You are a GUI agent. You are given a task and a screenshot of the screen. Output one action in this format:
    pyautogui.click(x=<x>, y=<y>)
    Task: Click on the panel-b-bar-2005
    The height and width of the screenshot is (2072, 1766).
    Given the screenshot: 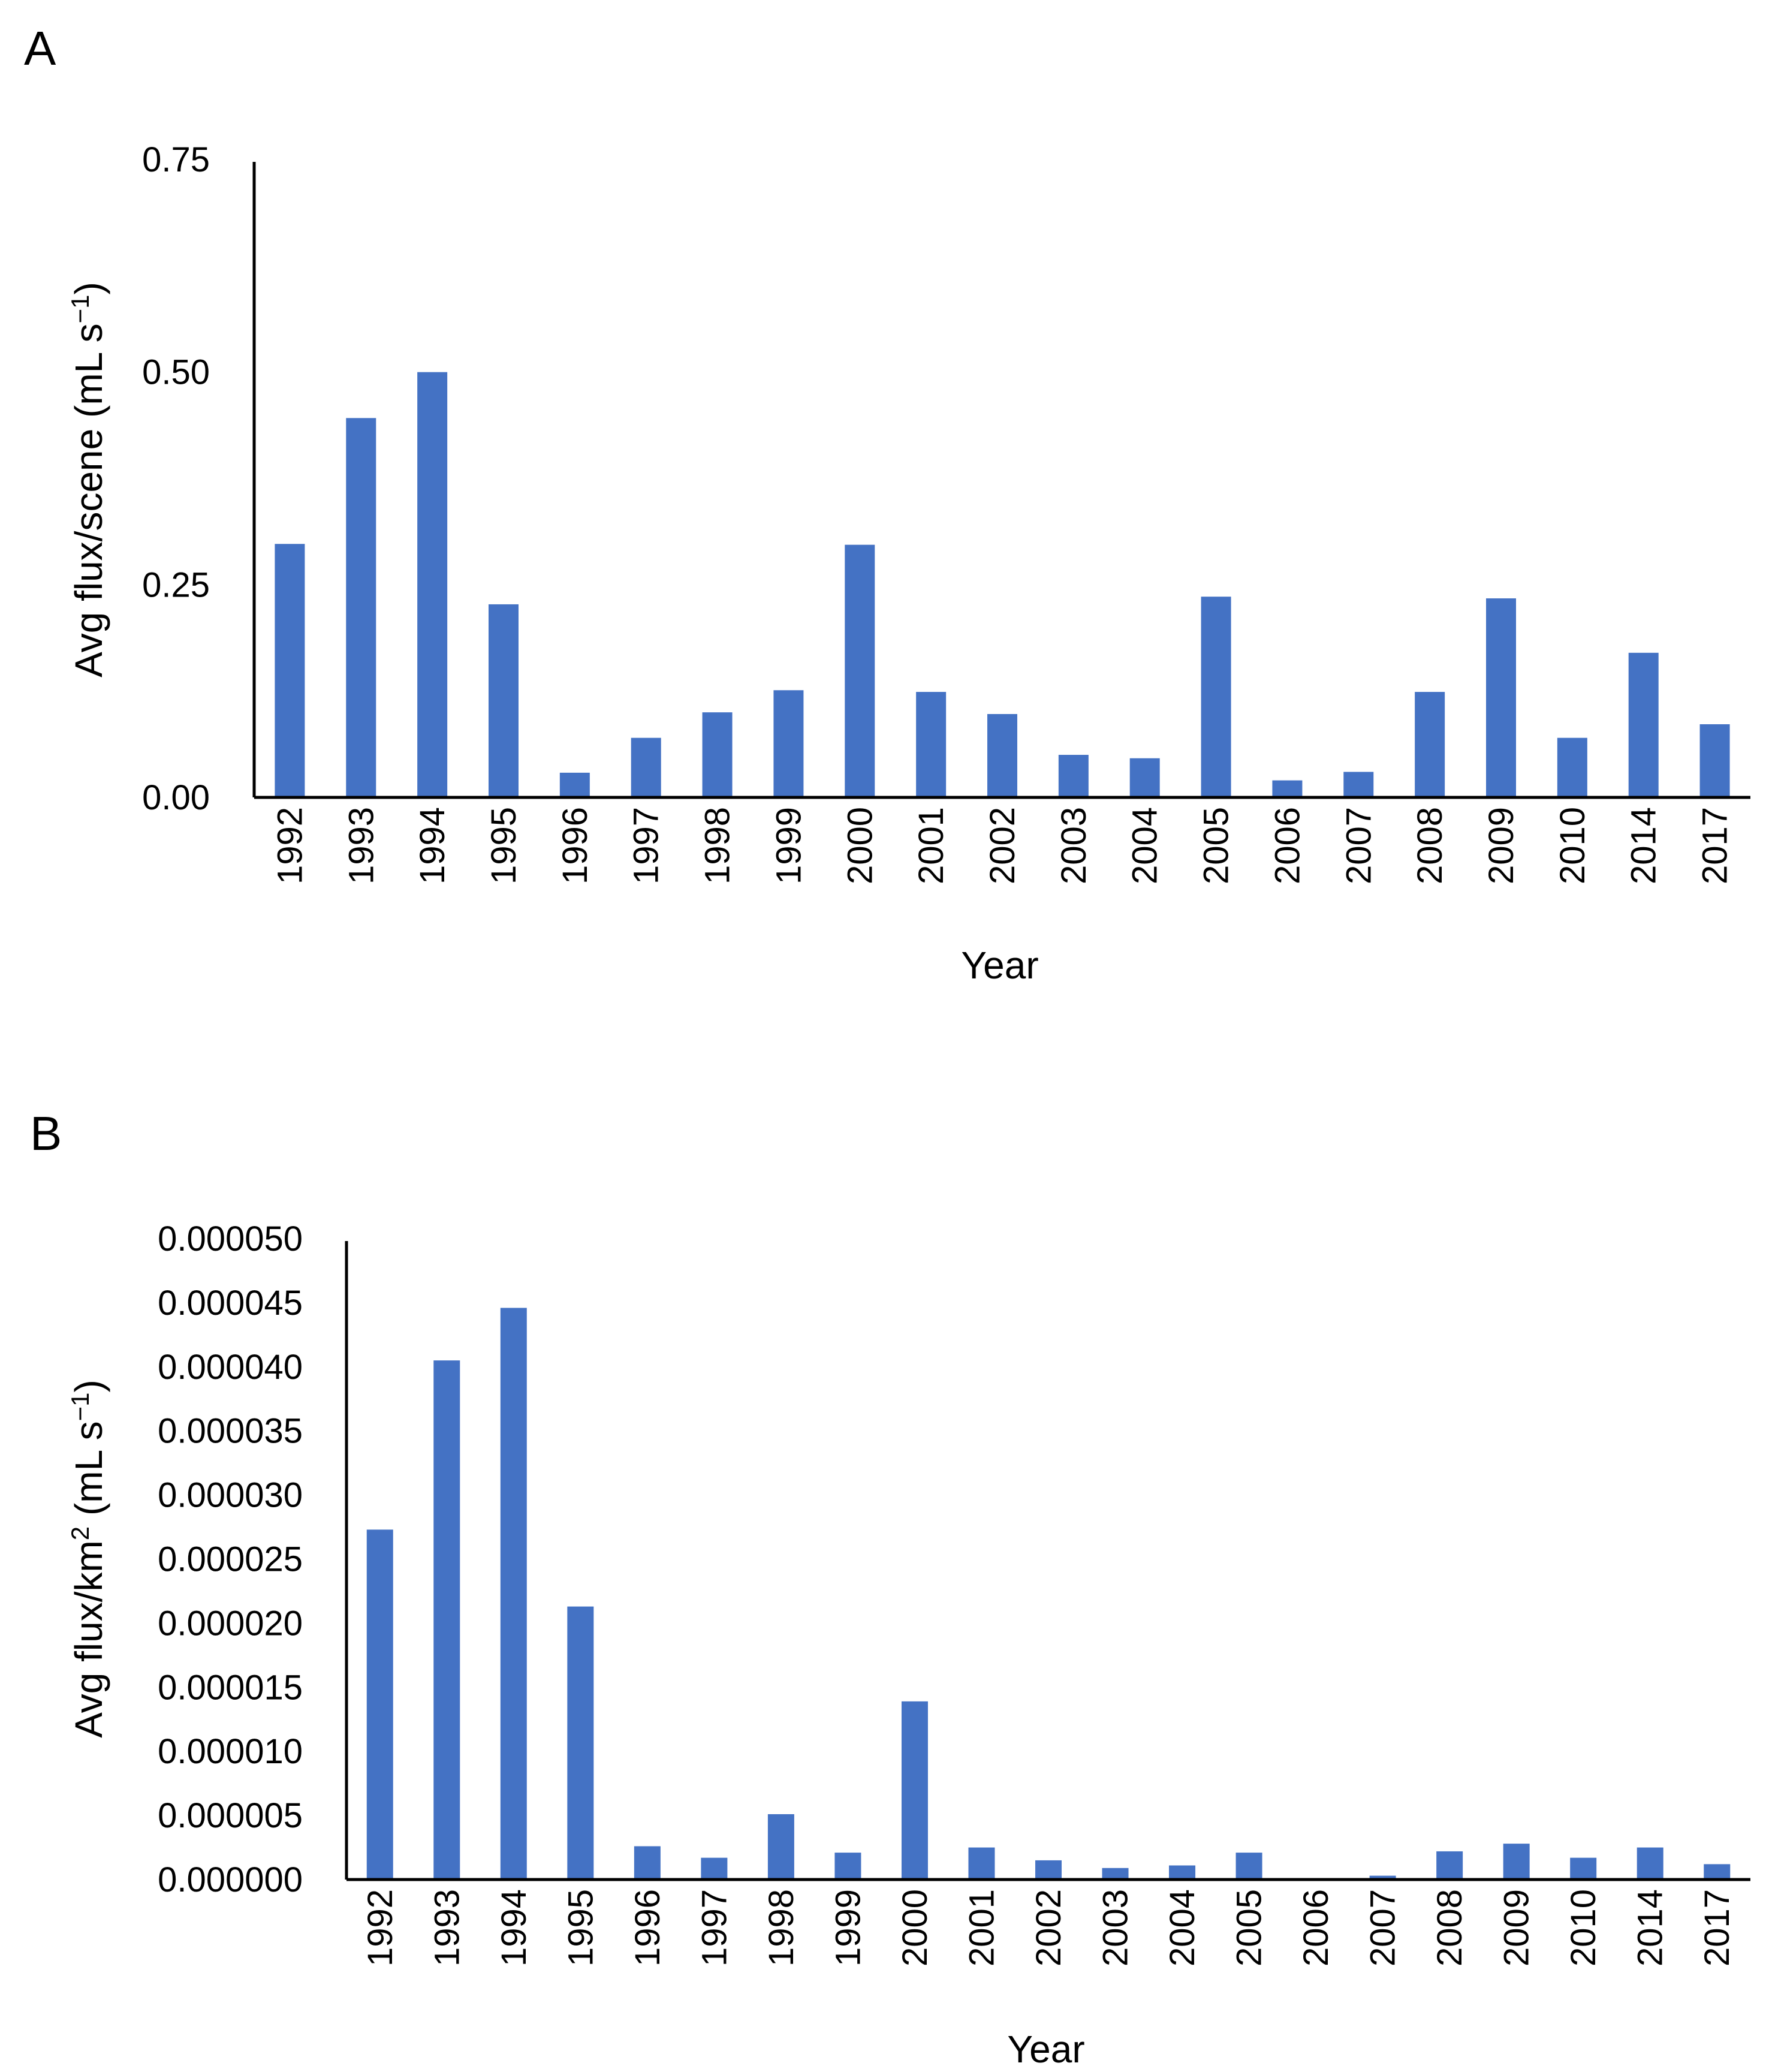 What is the action you would take?
    pyautogui.click(x=1248, y=1867)
    